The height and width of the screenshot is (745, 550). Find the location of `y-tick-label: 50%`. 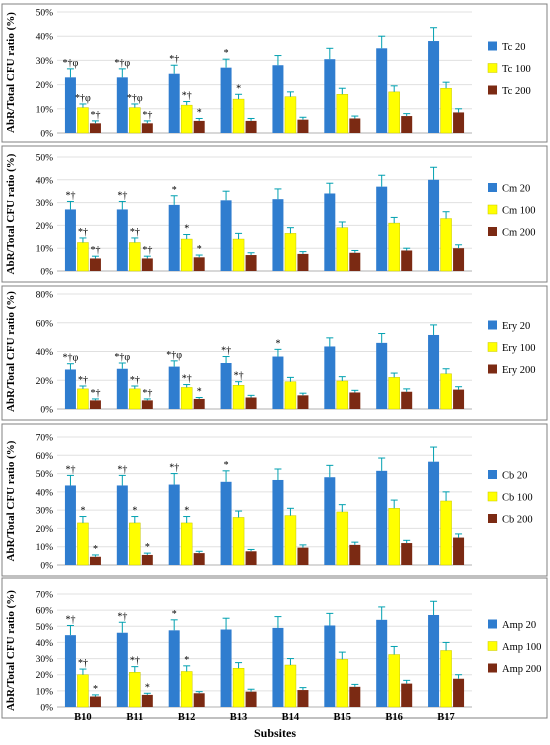

y-tick-label: 50% is located at coordinates (45, 475).